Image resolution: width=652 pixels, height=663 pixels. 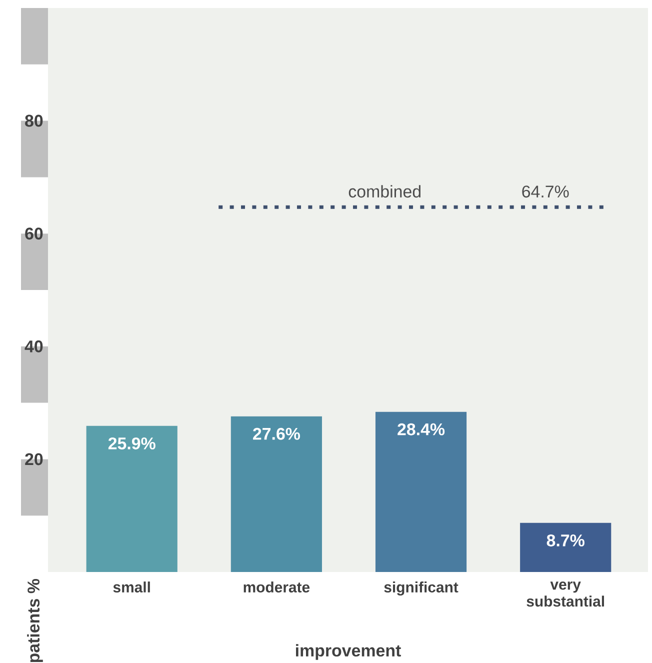 I want to click on x-tick-label: small, so click(x=131, y=587).